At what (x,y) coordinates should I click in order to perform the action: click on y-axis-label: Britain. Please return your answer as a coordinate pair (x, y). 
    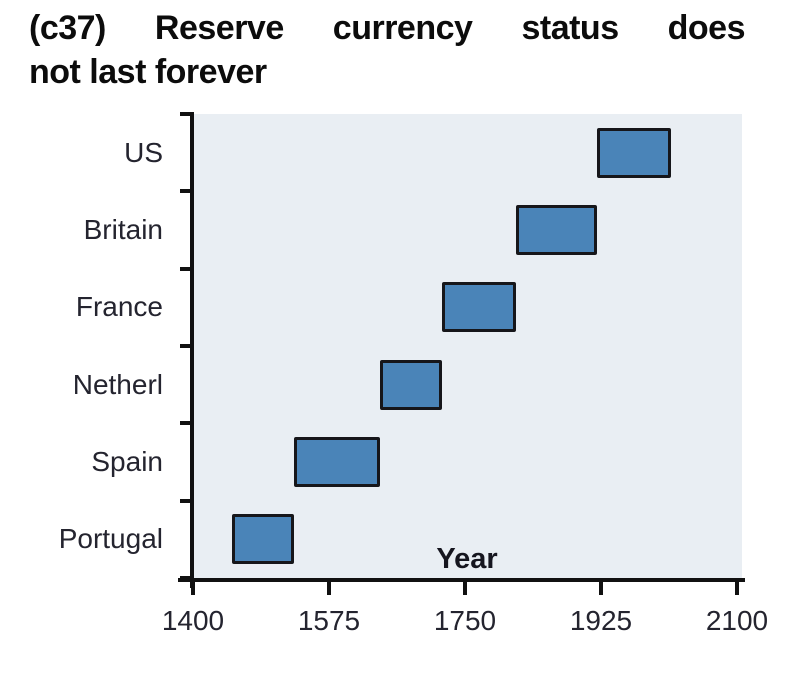
    Looking at the image, I should click on (123, 229).